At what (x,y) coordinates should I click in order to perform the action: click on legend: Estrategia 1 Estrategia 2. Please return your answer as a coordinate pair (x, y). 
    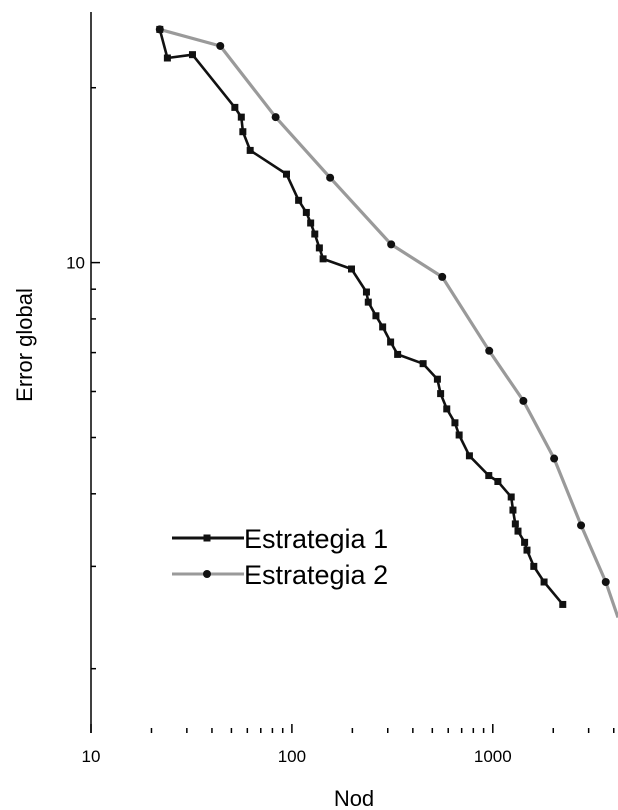
    Looking at the image, I should click on (280, 557).